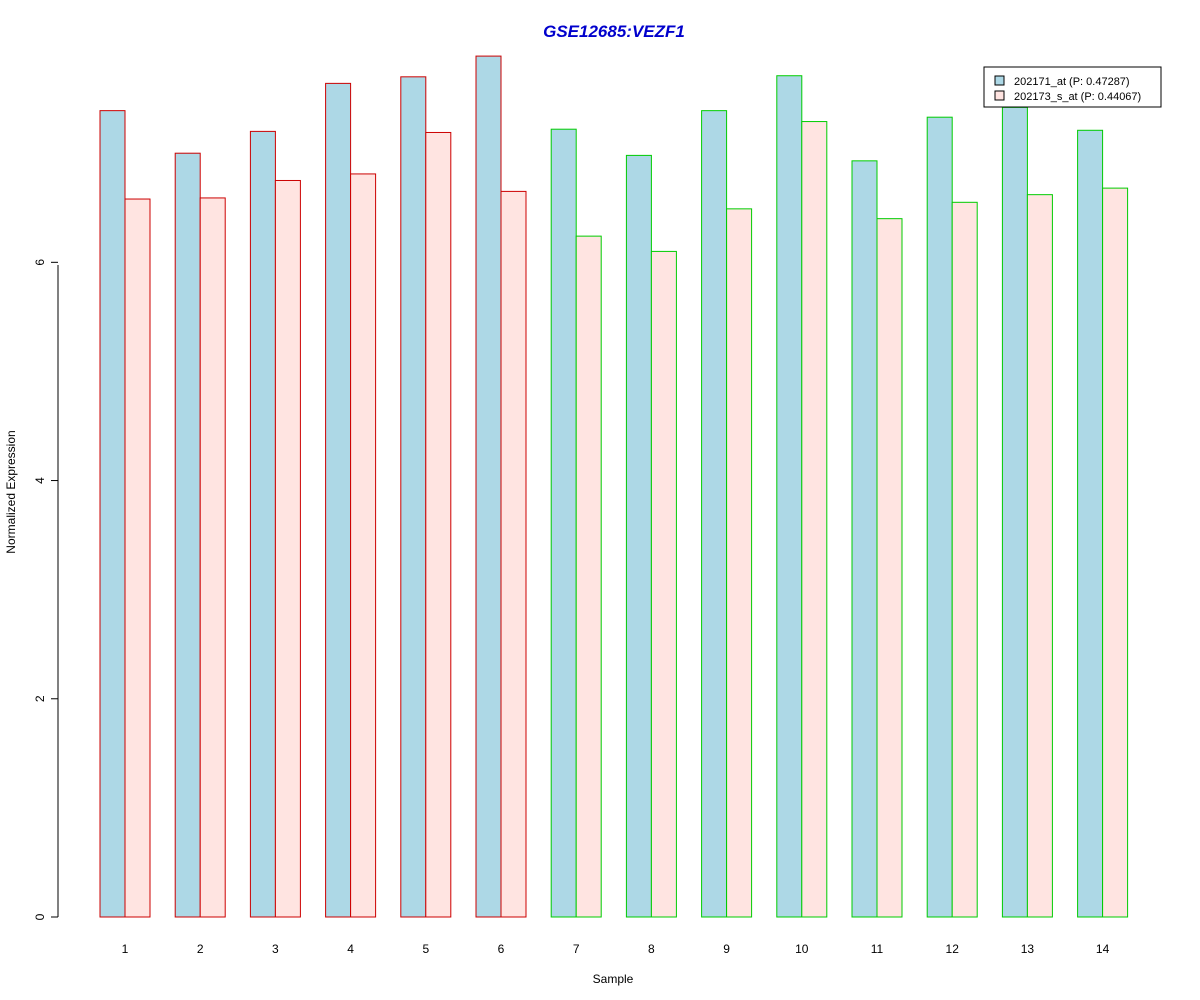 This screenshot has height=1000, width=1200. Describe the element at coordinates (40, 698) in the screenshot. I see `y-tick-label-2: 2` at that location.